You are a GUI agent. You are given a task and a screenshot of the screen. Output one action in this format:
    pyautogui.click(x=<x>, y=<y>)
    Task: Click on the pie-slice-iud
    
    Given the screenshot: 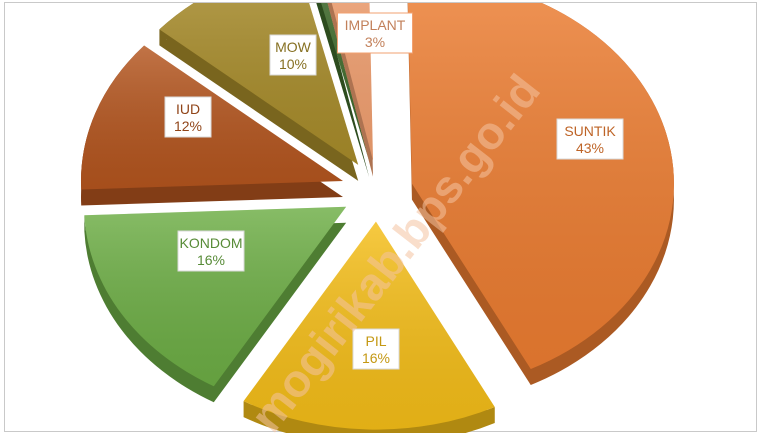 What is the action you would take?
    pyautogui.click(x=211, y=125)
    